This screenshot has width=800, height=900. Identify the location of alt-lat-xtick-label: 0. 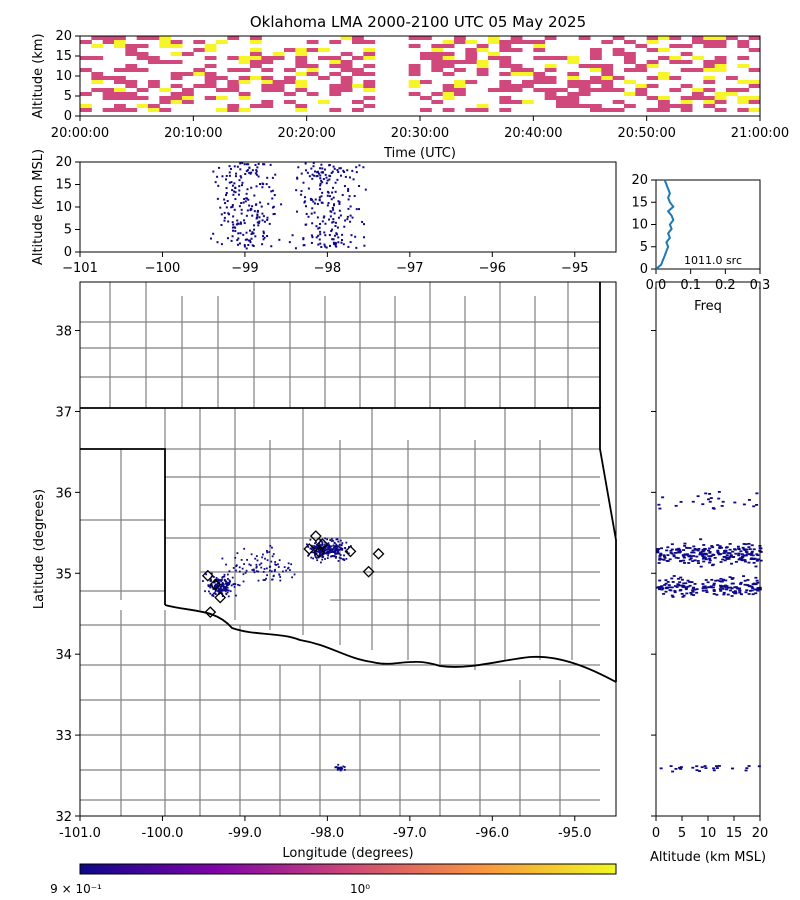
(656, 833).